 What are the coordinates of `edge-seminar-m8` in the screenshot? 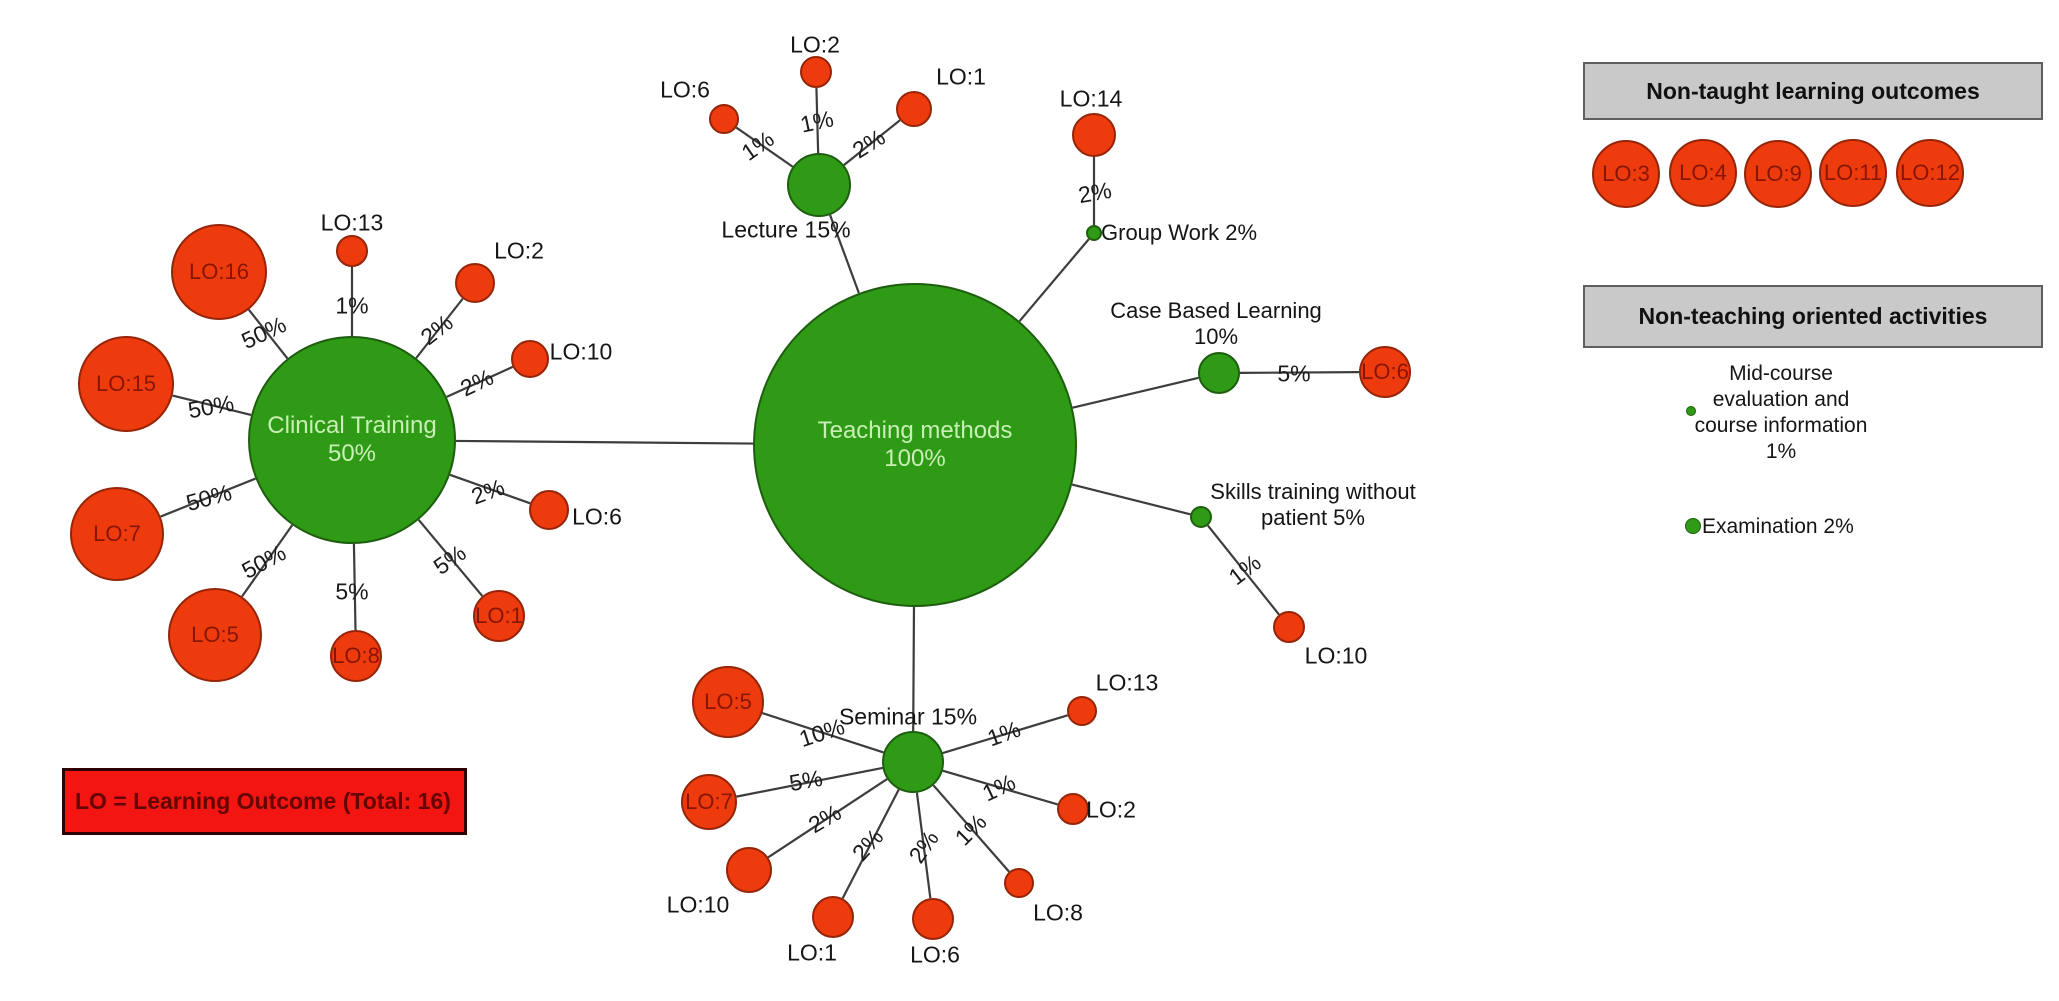 It's located at (971, 828).